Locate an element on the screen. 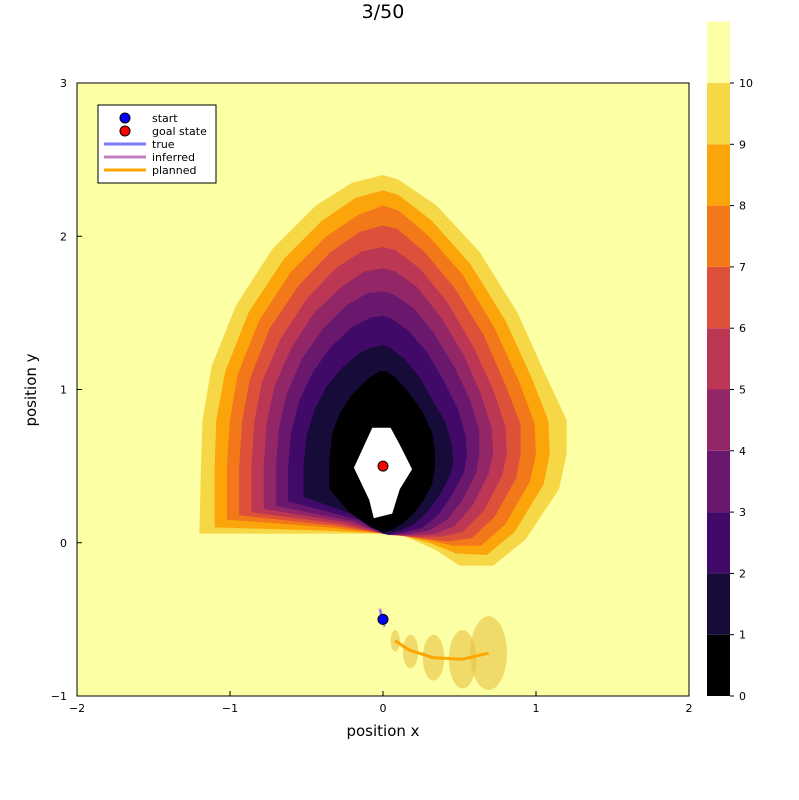 The width and height of the screenshot is (799, 800). colorbar-tick-label: 2 is located at coordinates (742, 573).